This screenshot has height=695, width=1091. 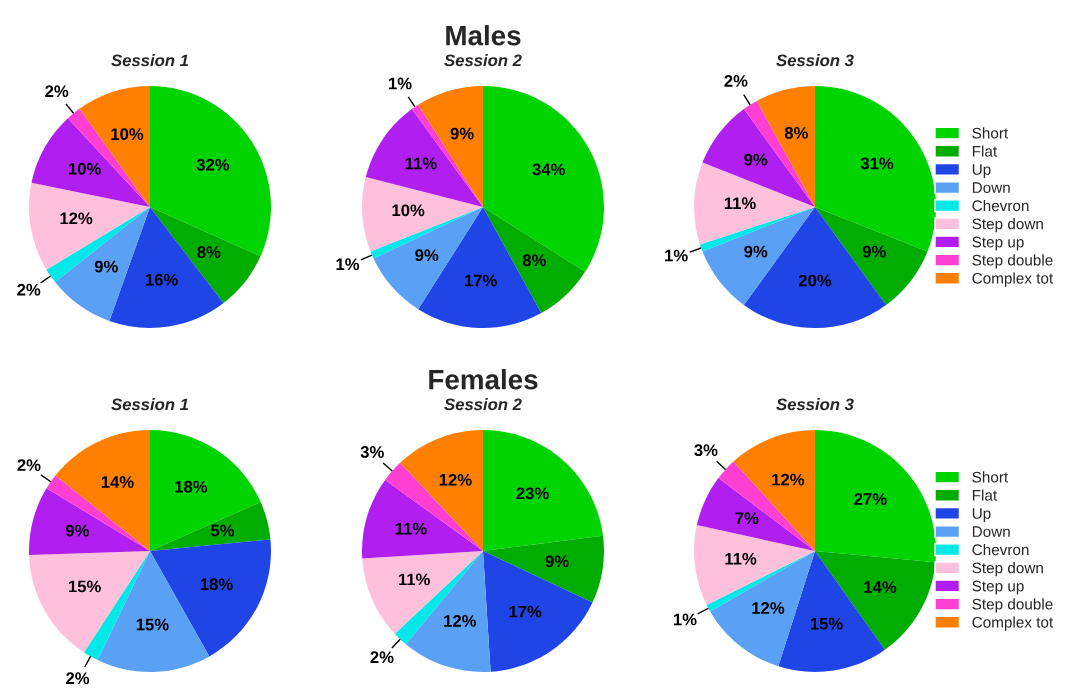 What do you see at coordinates (548, 169) in the screenshot?
I see `data-label: 34%` at bounding box center [548, 169].